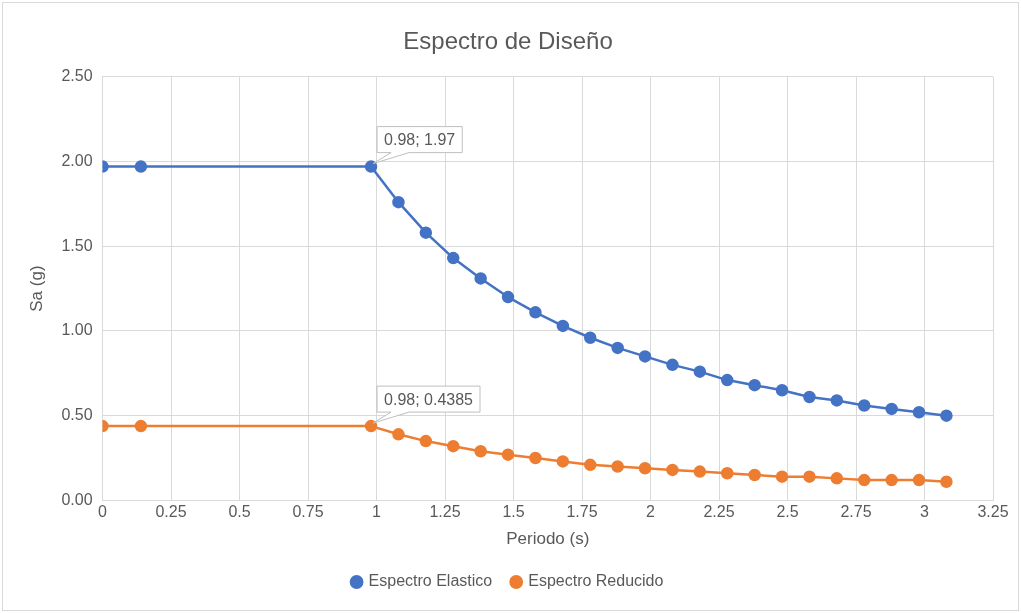  I want to click on x-tick-label: 2.25, so click(719, 512).